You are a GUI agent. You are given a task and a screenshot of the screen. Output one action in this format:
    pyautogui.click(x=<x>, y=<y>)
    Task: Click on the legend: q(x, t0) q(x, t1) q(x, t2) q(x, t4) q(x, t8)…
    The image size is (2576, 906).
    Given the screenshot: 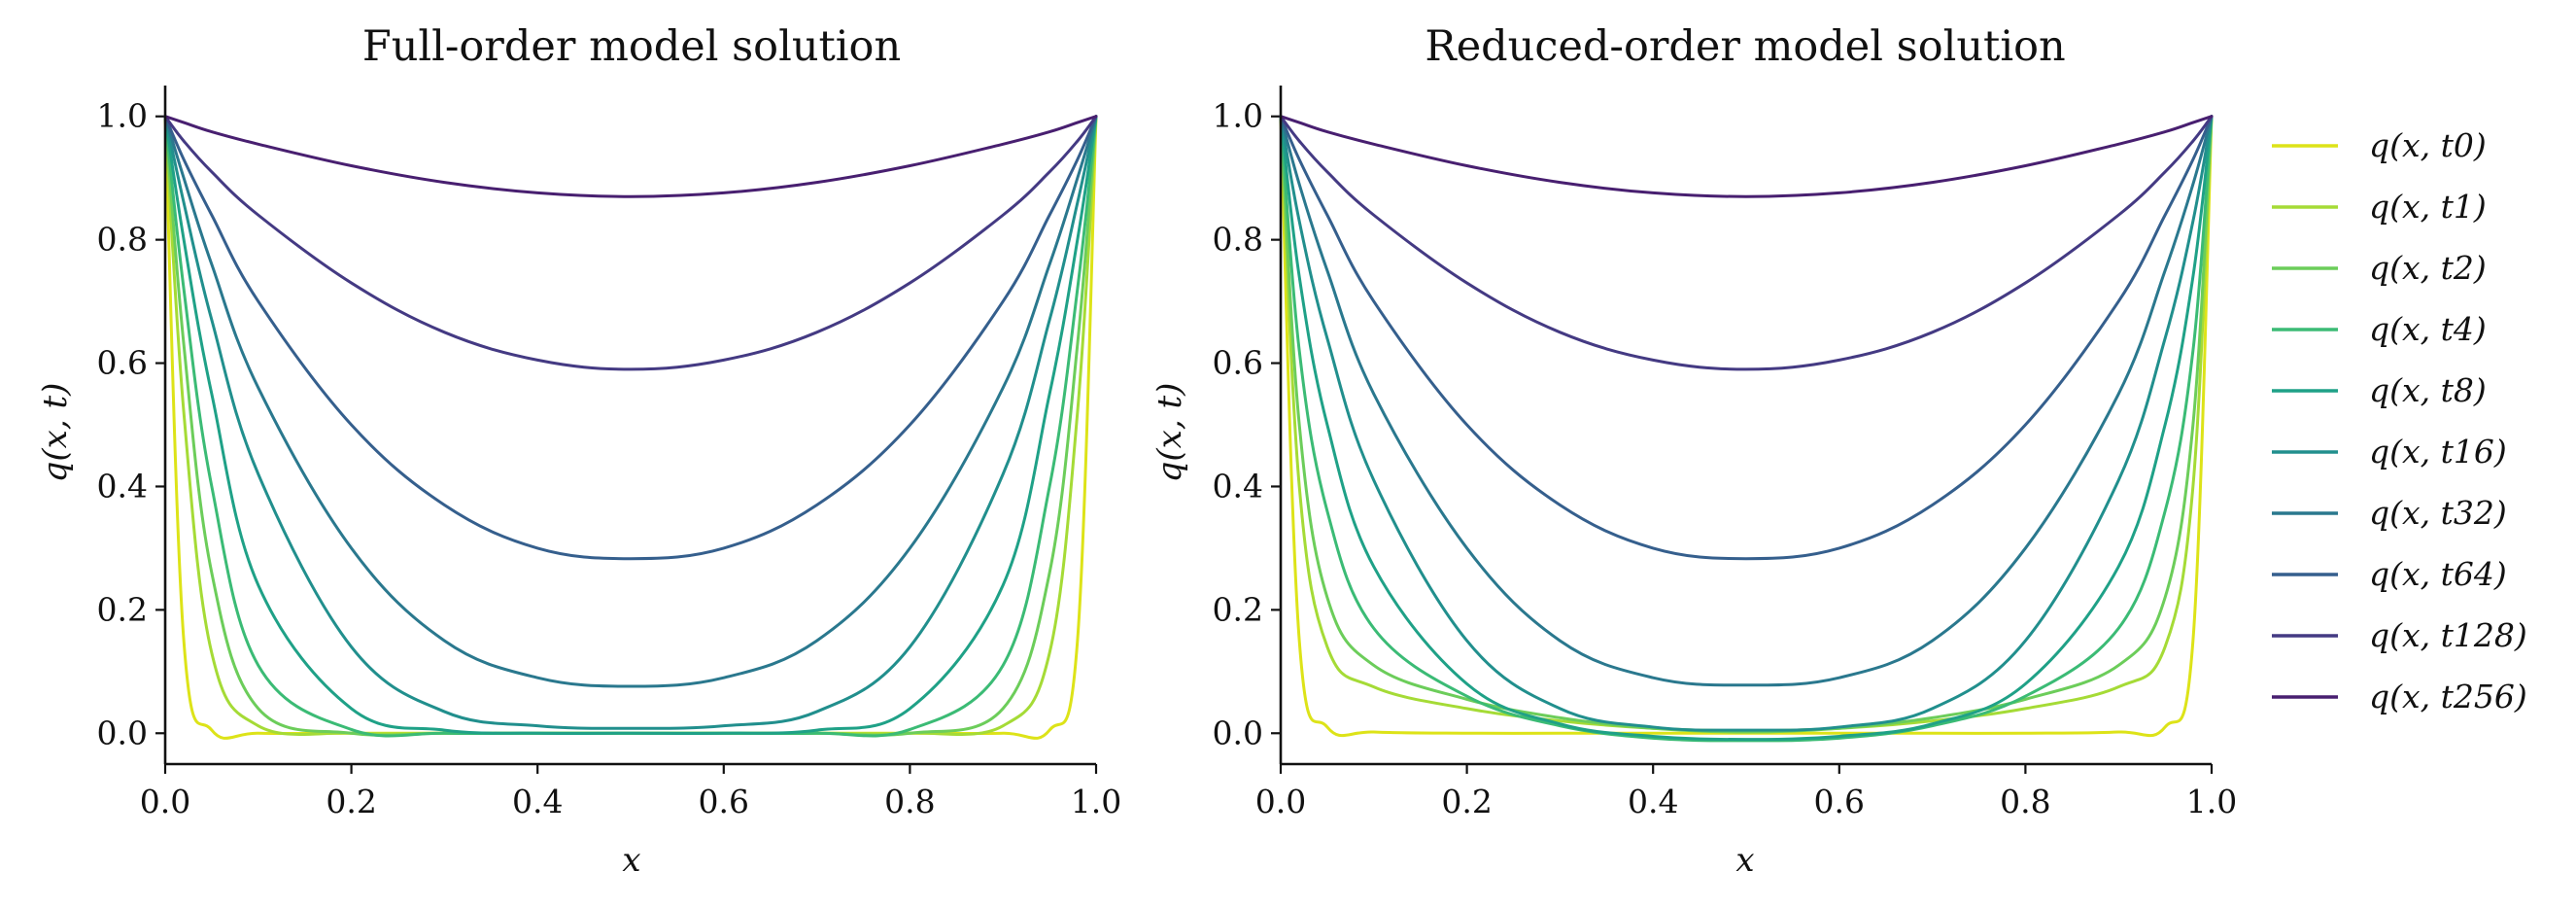 What is the action you would take?
    pyautogui.click(x=2399, y=420)
    